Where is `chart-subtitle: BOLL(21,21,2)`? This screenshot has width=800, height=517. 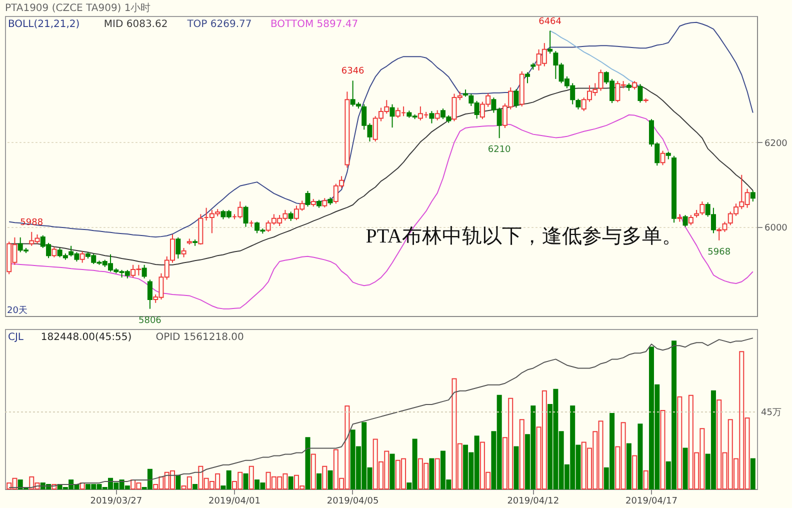
chart-subtitle: BOLL(21,21,2) is located at coordinates (44, 24).